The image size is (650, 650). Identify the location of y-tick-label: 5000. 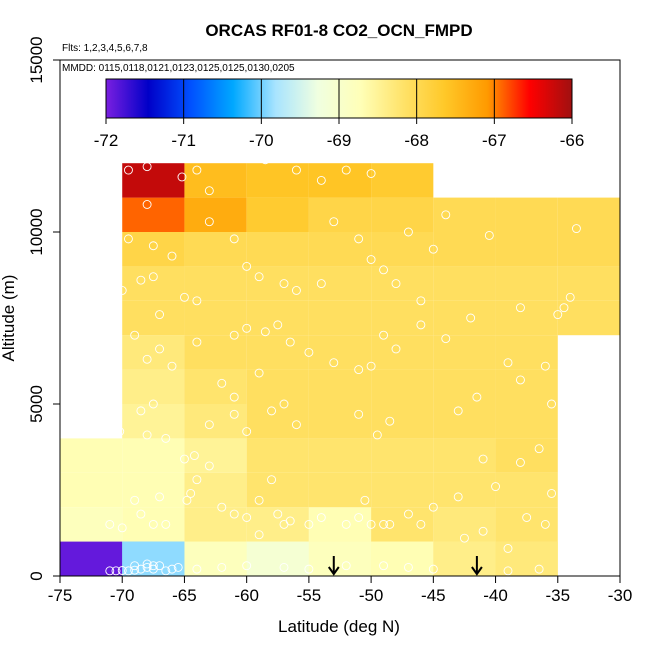
(36, 404).